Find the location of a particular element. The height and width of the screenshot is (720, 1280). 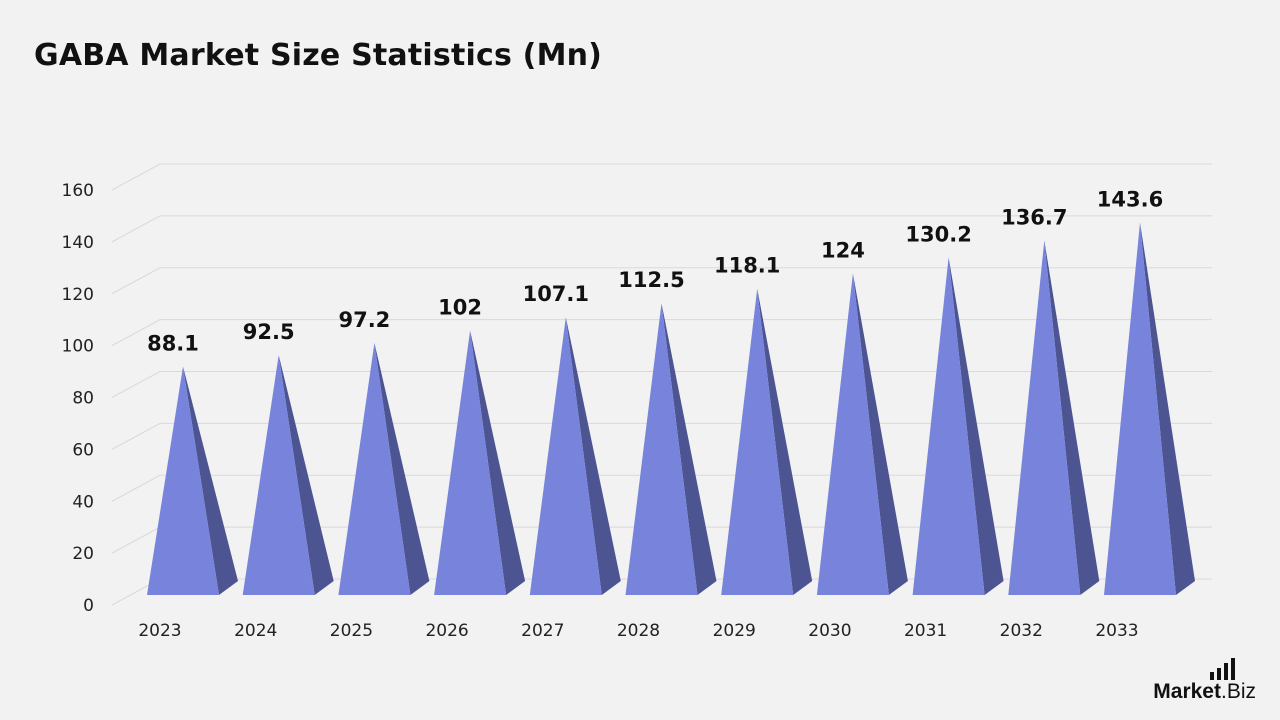

y-tick-label: 60 is located at coordinates (83, 450).